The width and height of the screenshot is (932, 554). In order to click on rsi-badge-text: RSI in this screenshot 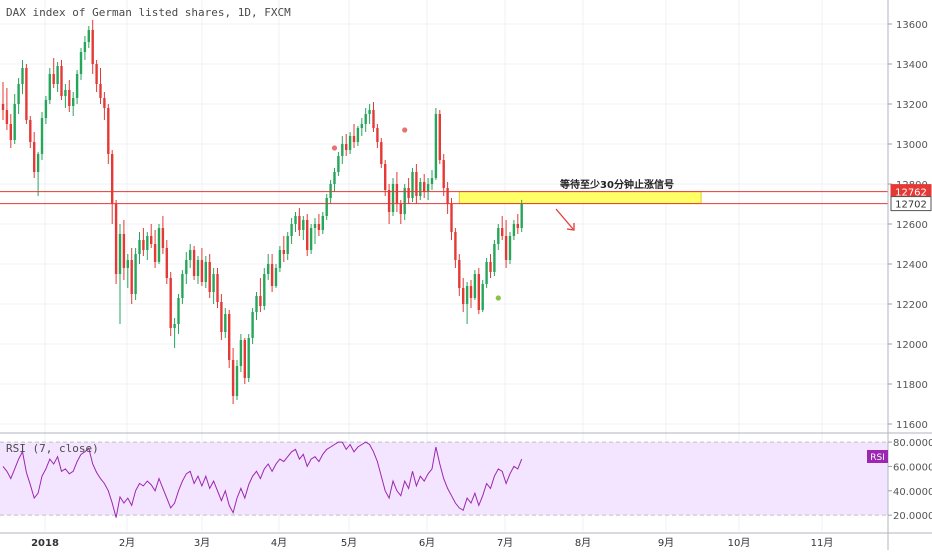, I will do `click(877, 458)`.